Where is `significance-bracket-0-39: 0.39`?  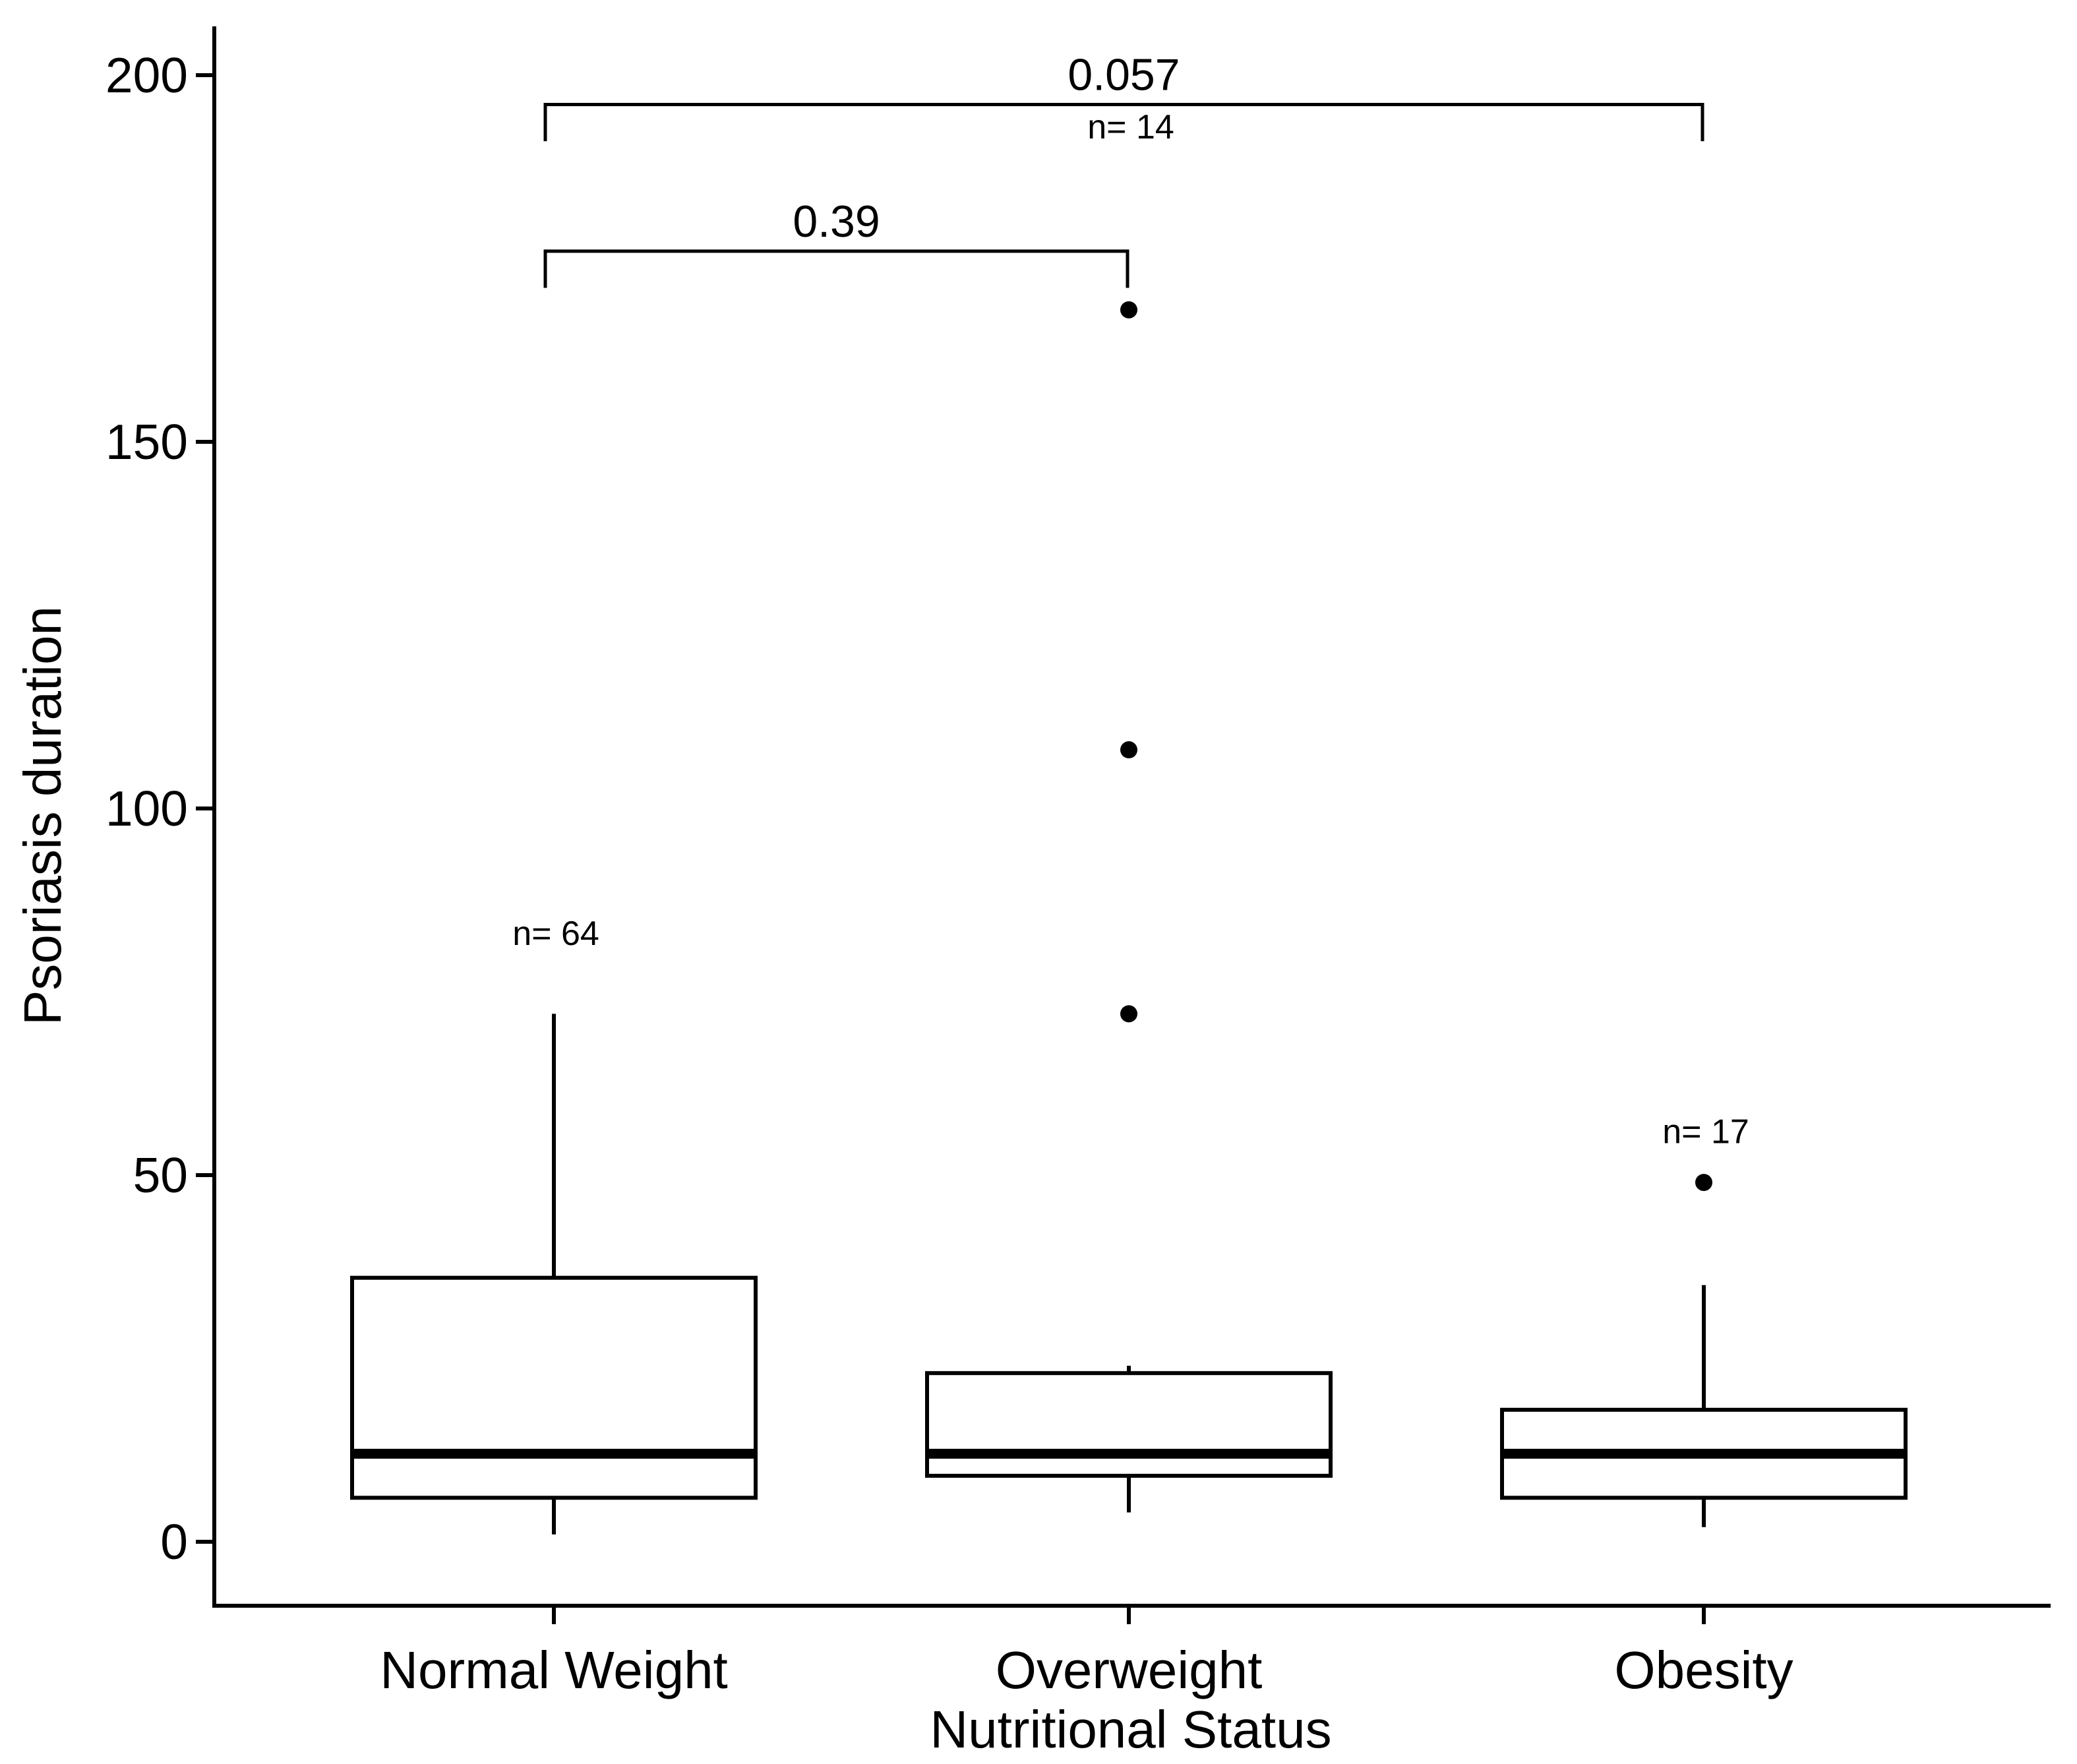 significance-bracket-0-39: 0.39 is located at coordinates (836, 243).